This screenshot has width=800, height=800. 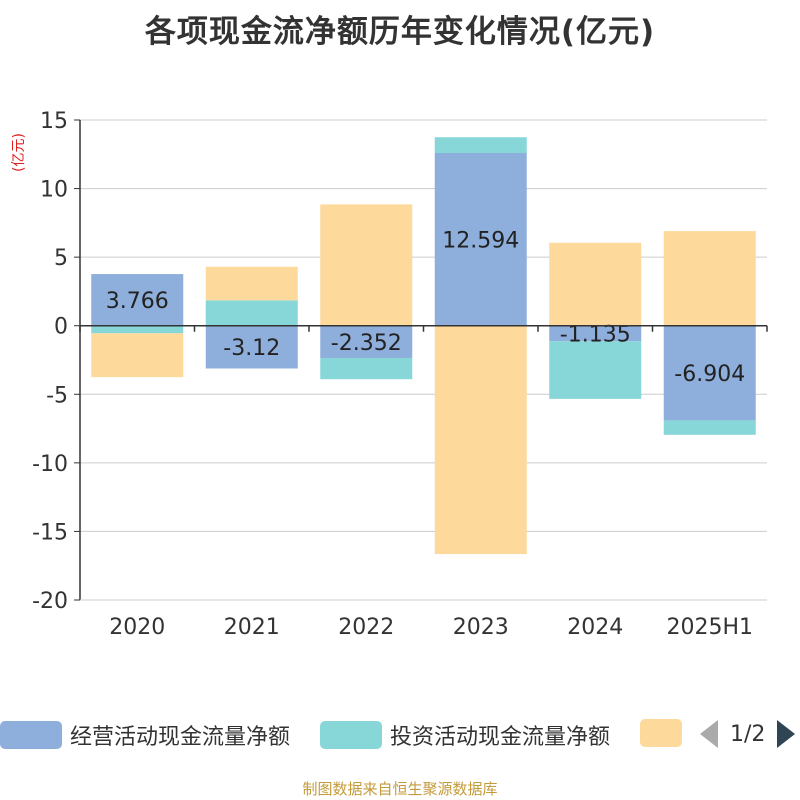 I want to click on legend: 经营活动现金流量净额 投资活动现金流量净额 1/2, so click(x=400, y=735).